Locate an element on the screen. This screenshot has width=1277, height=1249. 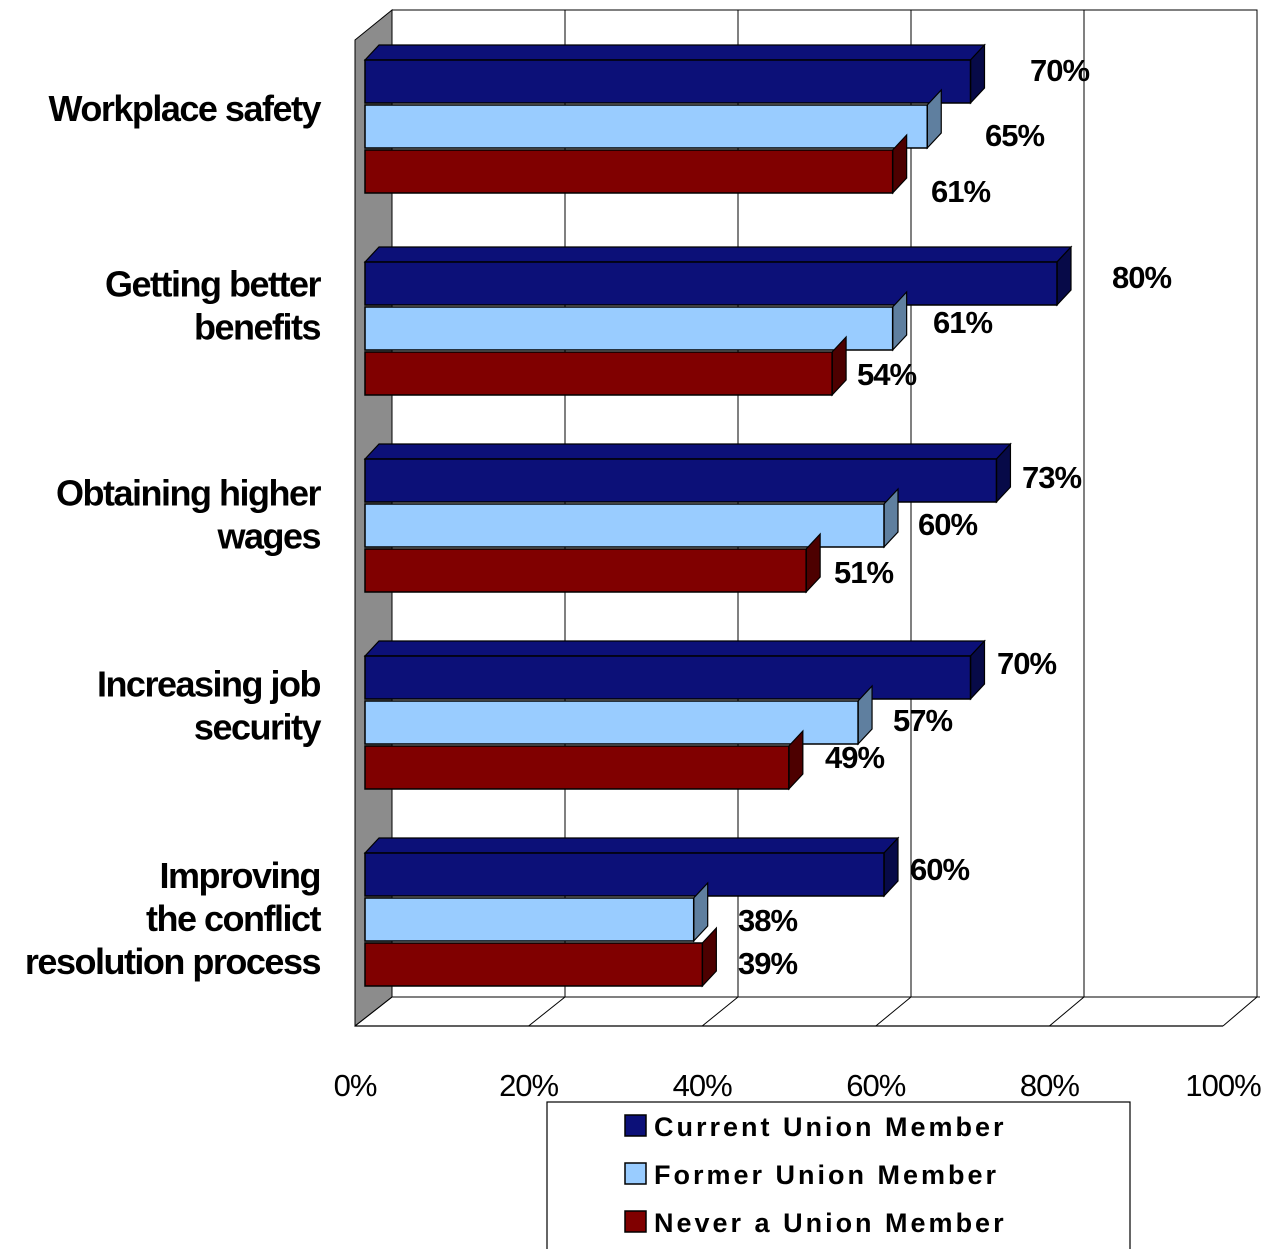
category-label-line: Workplace safety is located at coordinates (185, 108).